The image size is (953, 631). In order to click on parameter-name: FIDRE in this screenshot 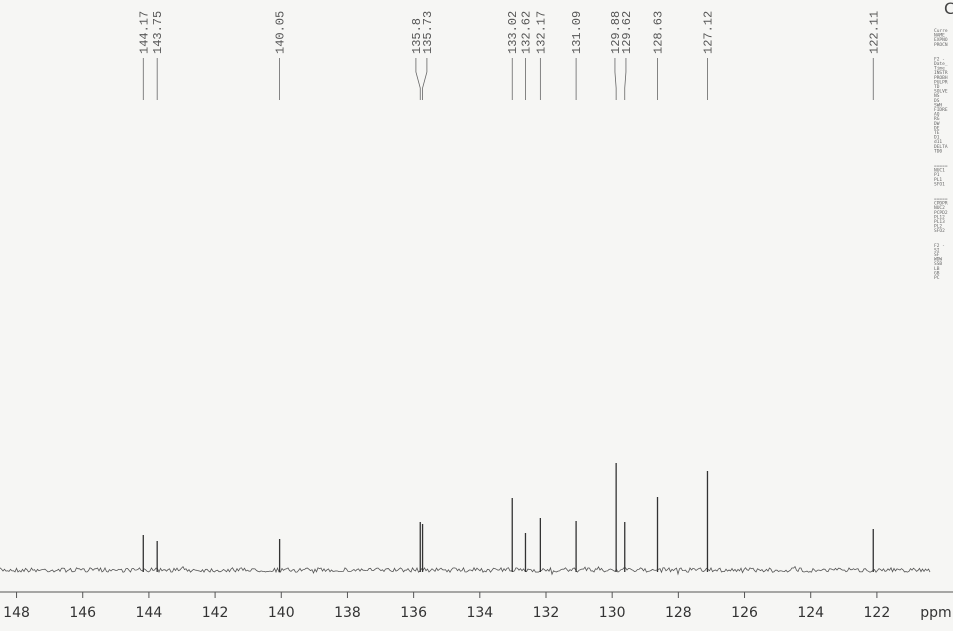, I will do `click(941, 110)`.